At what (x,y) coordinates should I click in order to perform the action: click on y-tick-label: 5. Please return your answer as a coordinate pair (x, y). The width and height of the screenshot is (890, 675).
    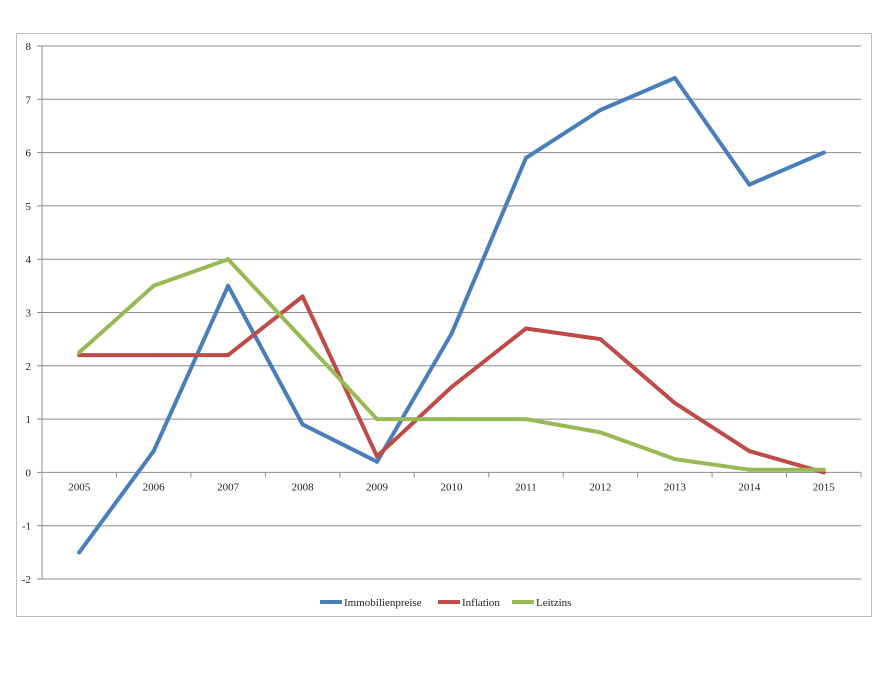
    Looking at the image, I should click on (29, 207).